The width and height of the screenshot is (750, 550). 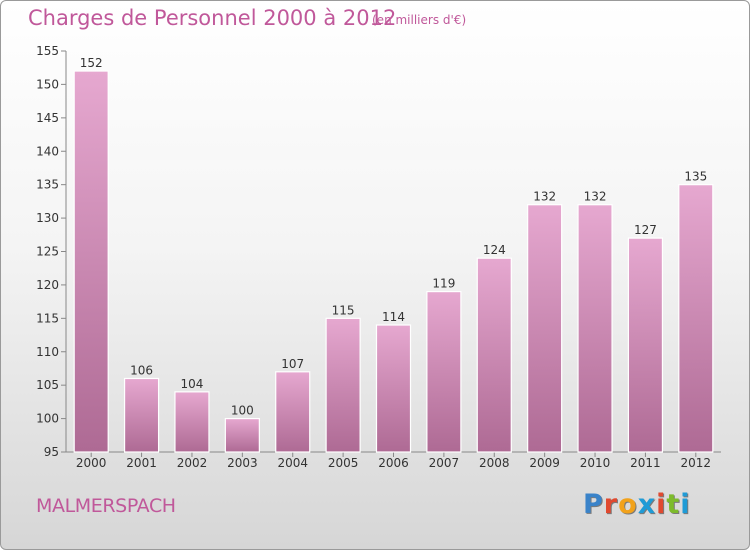 I want to click on bar-2000, so click(x=91, y=261).